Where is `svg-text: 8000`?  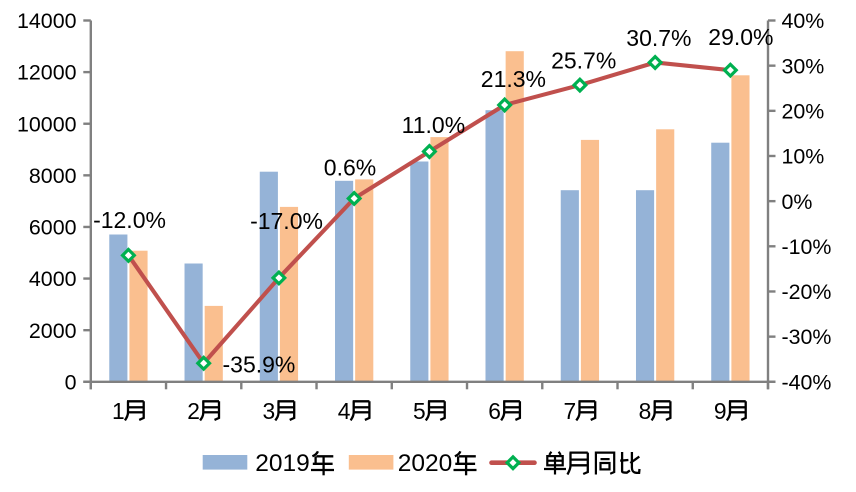 svg-text: 8000 is located at coordinates (53, 176).